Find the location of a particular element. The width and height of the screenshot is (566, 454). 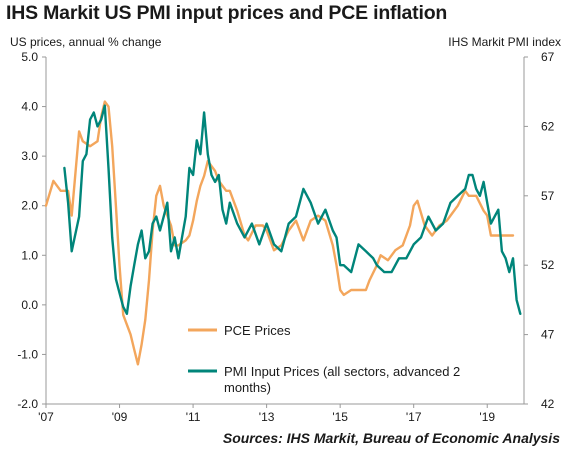

left-axis-label: US prices, annual % change is located at coordinates (86, 42).